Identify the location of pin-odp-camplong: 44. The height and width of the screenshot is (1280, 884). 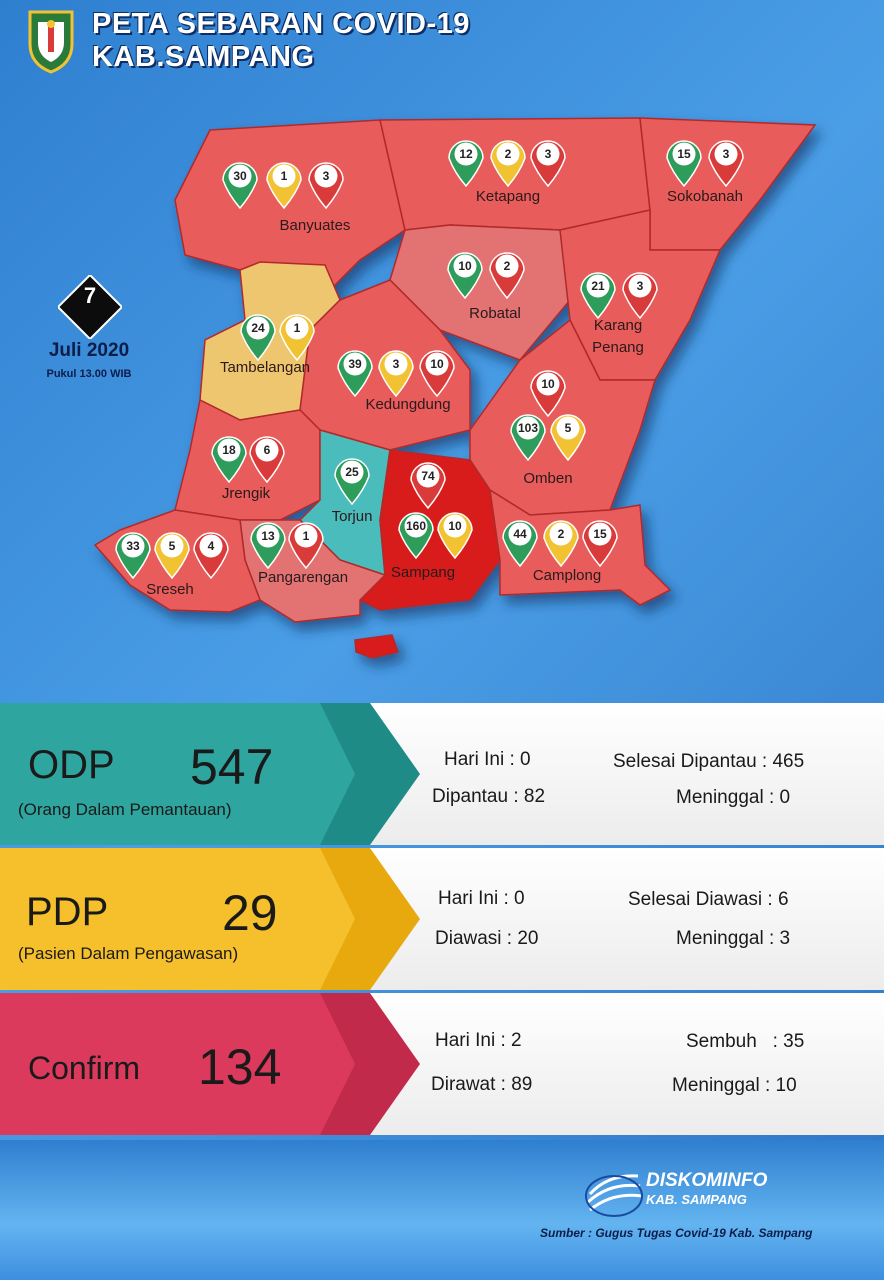
(520, 544).